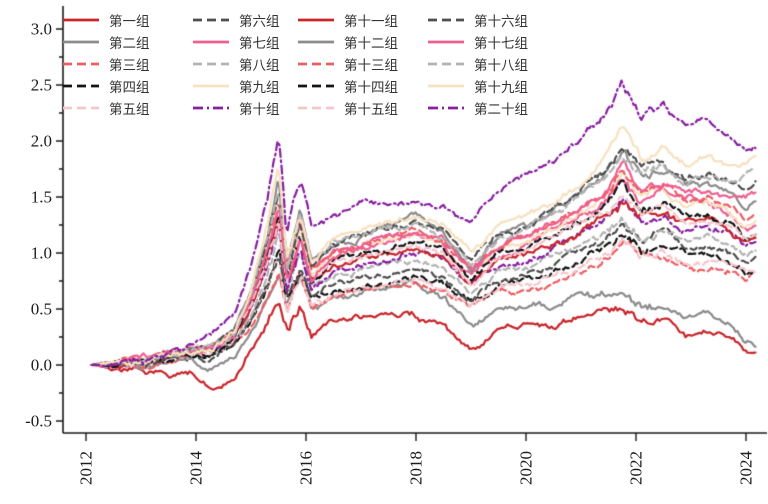 This screenshot has width=768, height=504. Describe the element at coordinates (259, 87) in the screenshot. I see `legend-label: 第九组` at that location.